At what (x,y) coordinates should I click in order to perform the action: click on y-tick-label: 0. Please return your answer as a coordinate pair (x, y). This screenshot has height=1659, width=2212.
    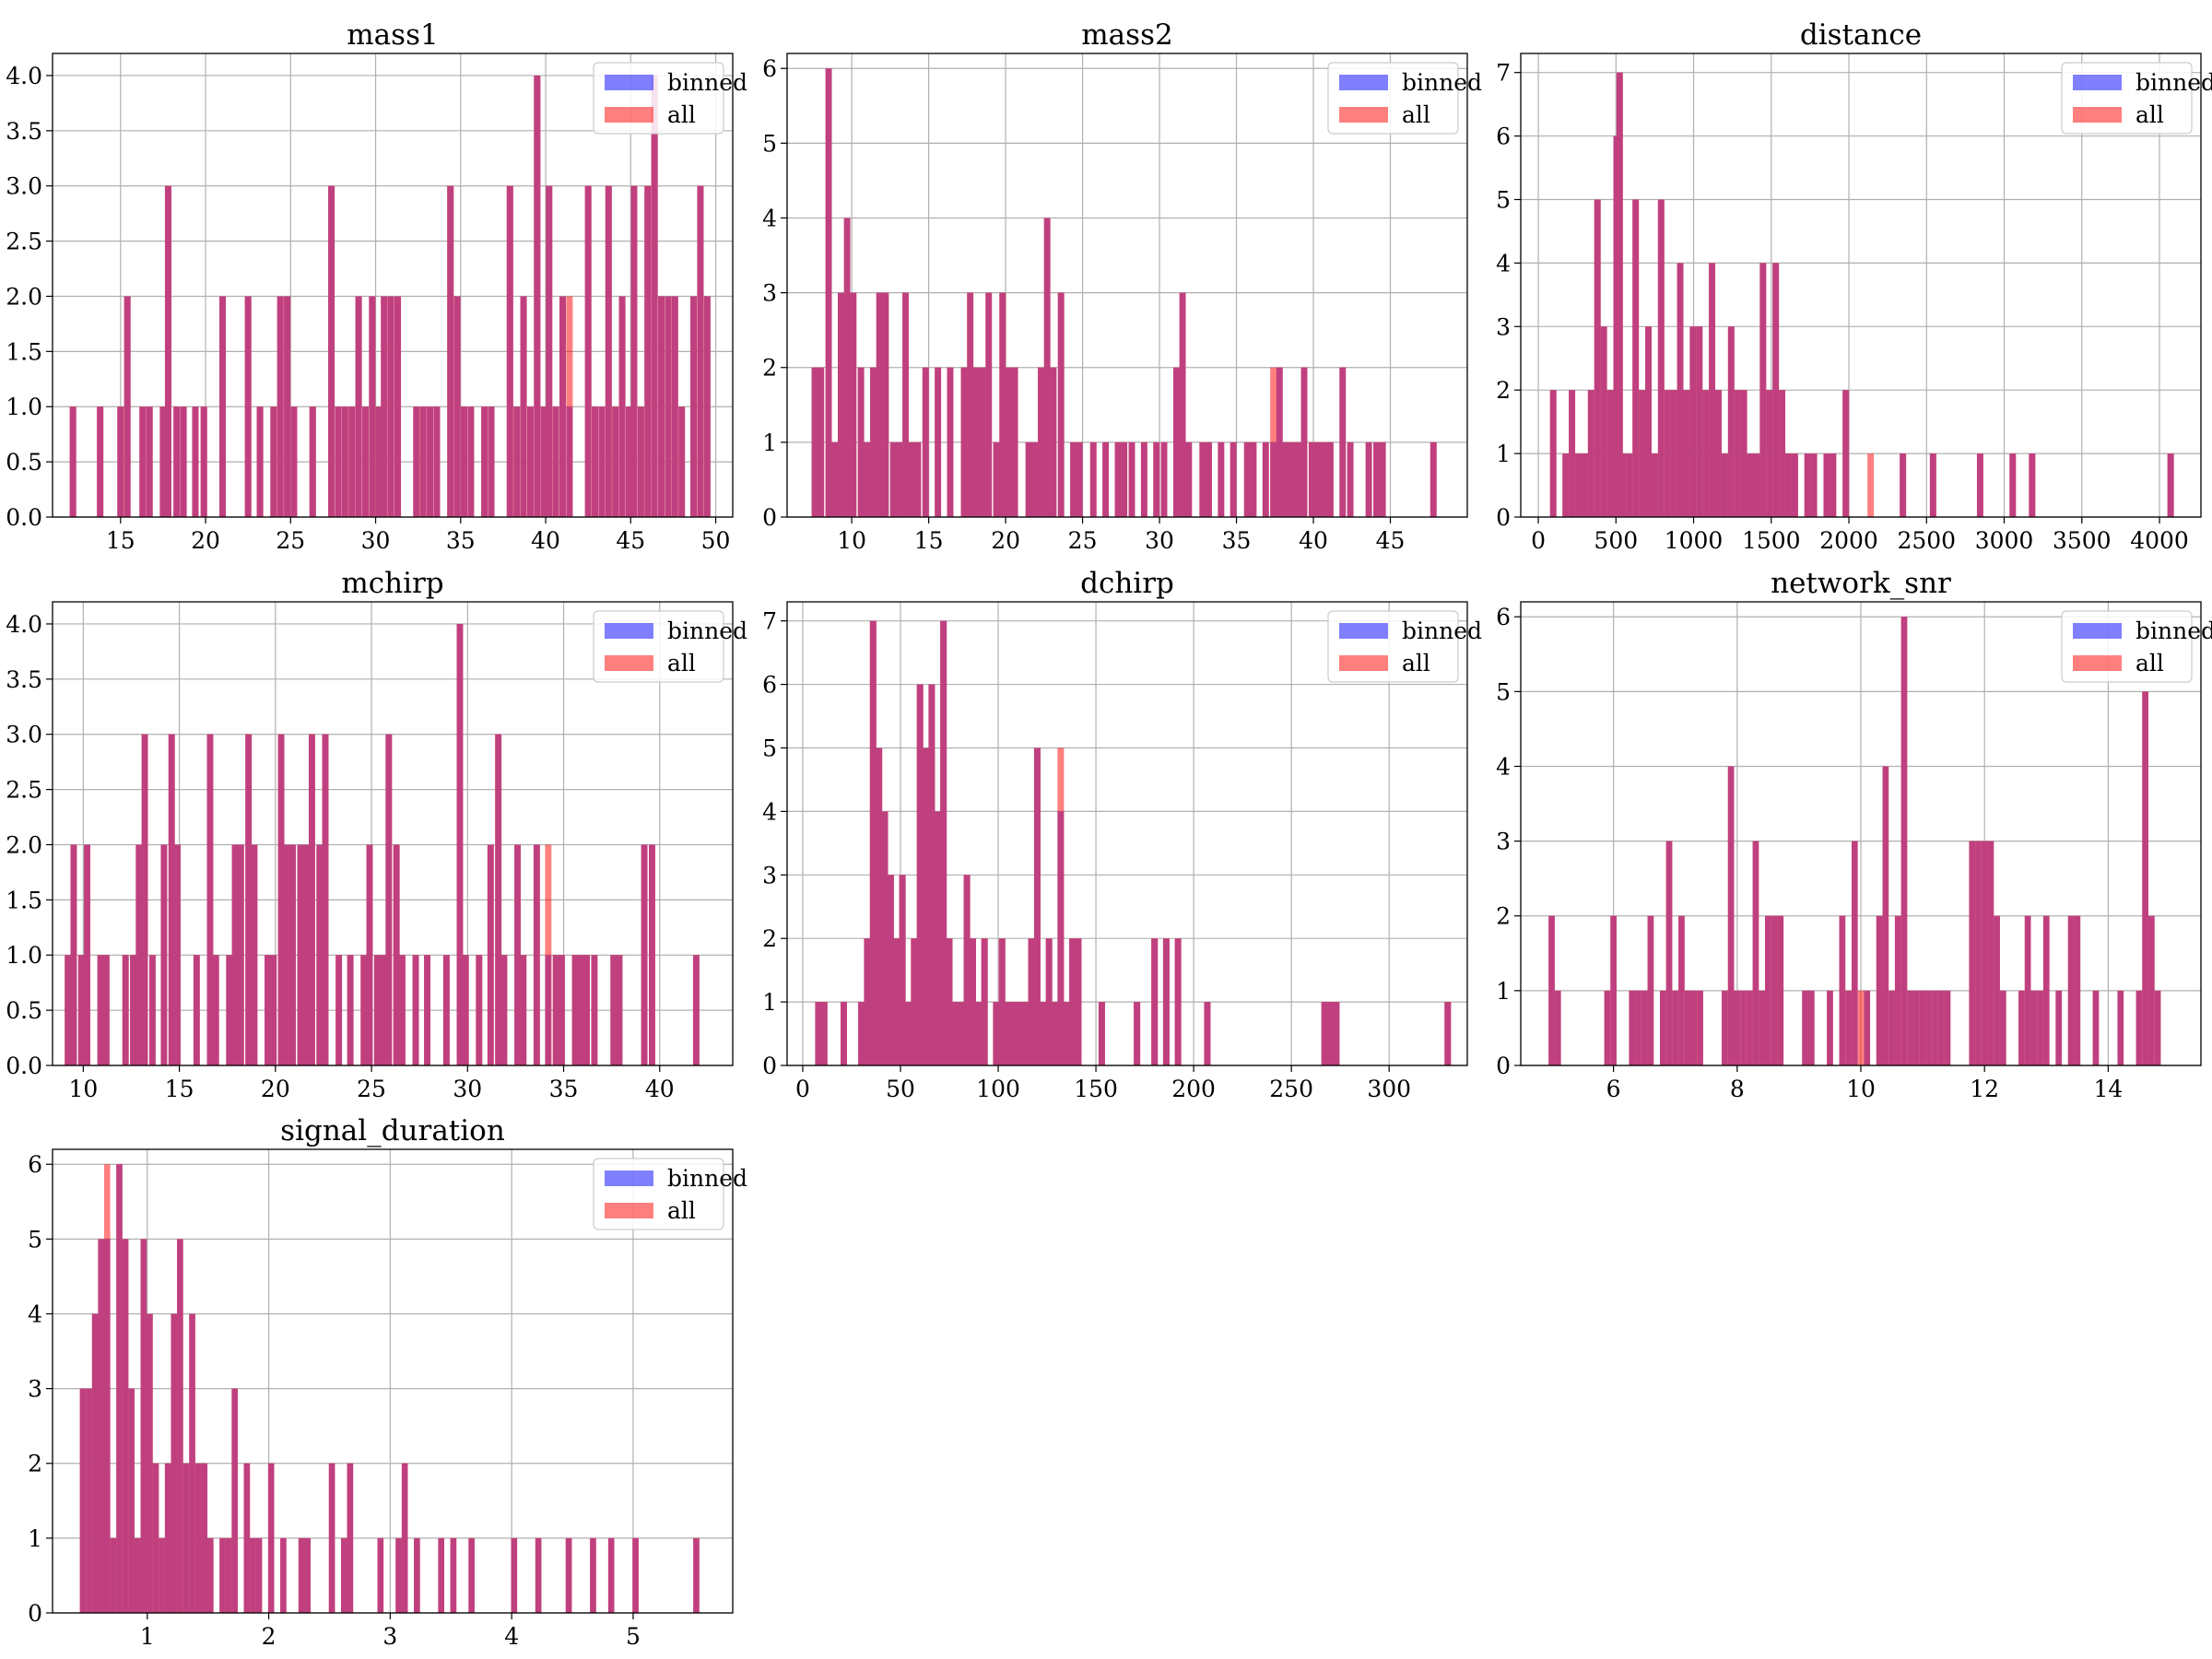
    Looking at the image, I should click on (35, 1613).